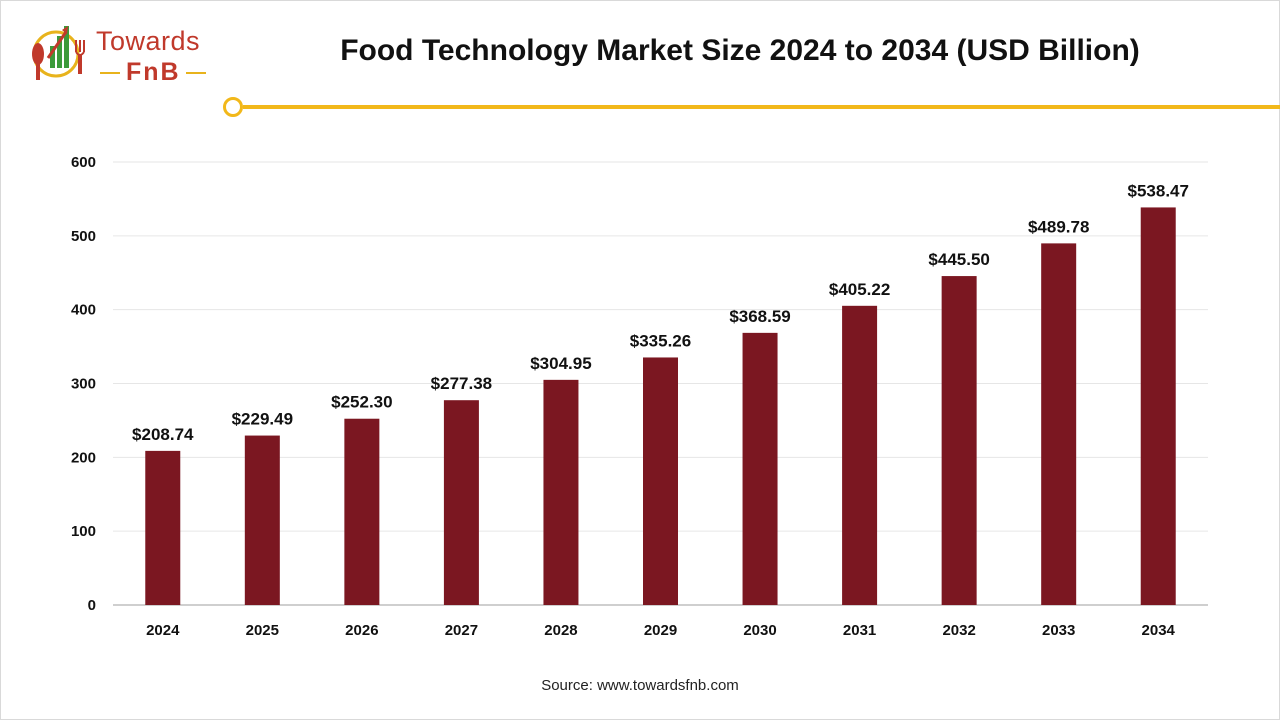 The width and height of the screenshot is (1280, 720). Describe the element at coordinates (196, 73) in the screenshot. I see `brand-dash-right` at that location.